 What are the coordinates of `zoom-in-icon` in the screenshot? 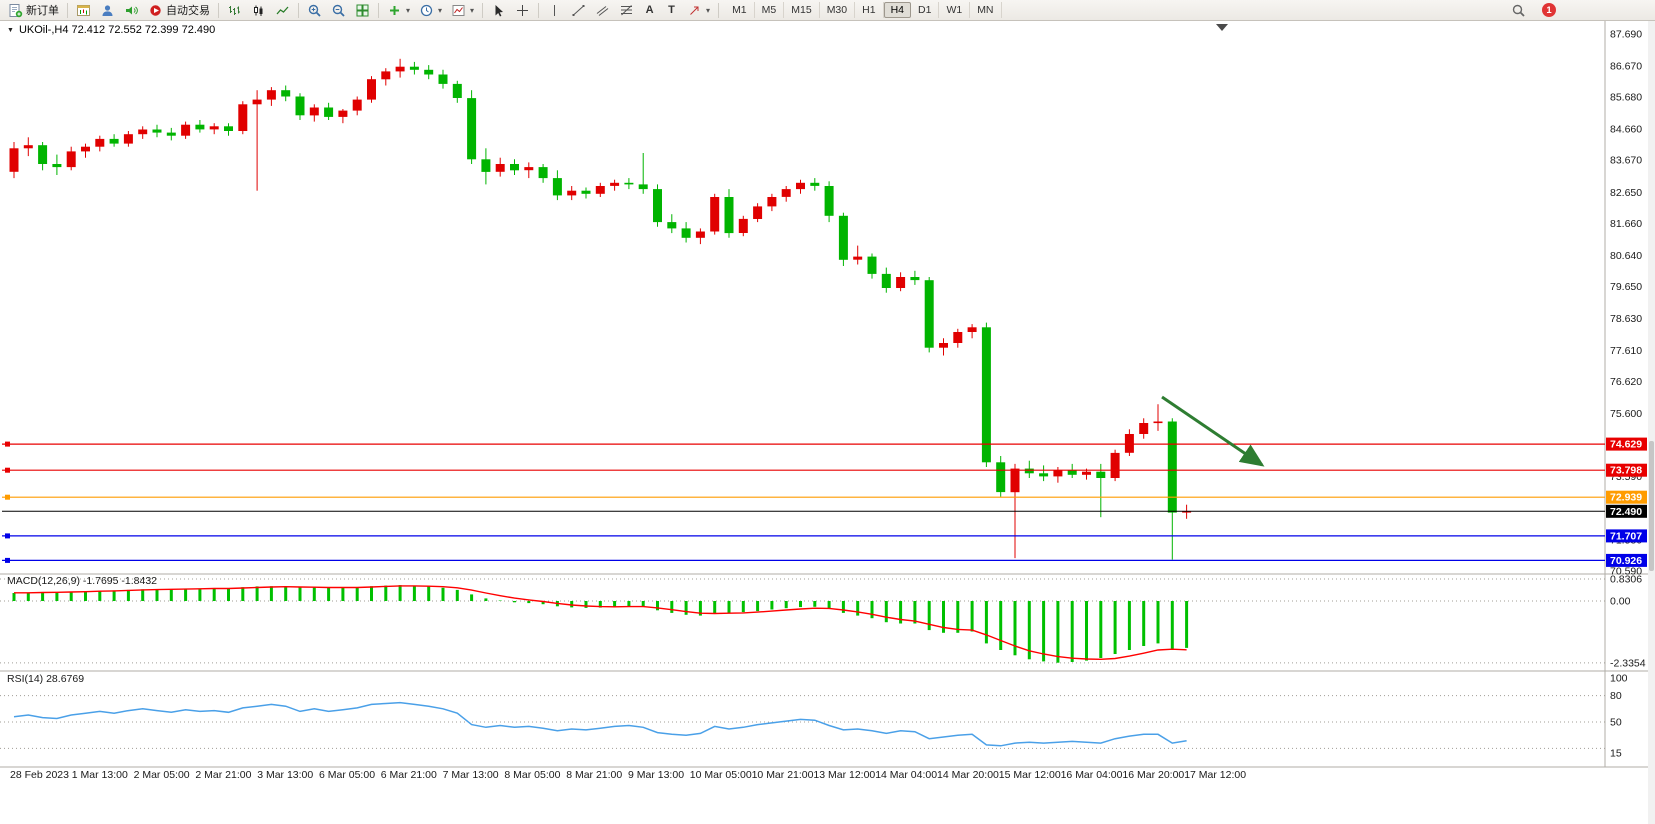 It's located at (314, 10).